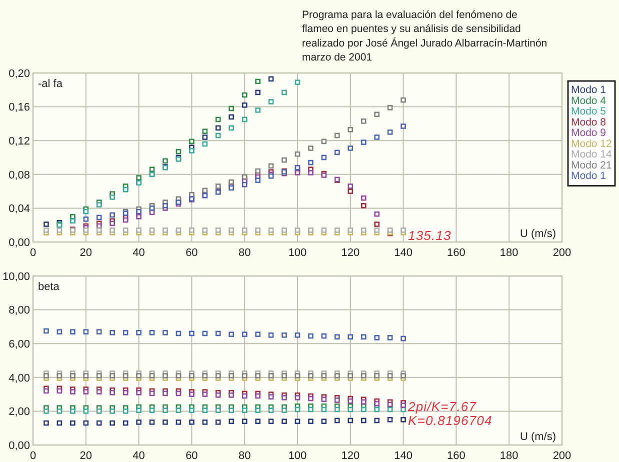 The height and width of the screenshot is (462, 619). I want to click on annotation: 2pi/K=7.67, so click(442, 406).